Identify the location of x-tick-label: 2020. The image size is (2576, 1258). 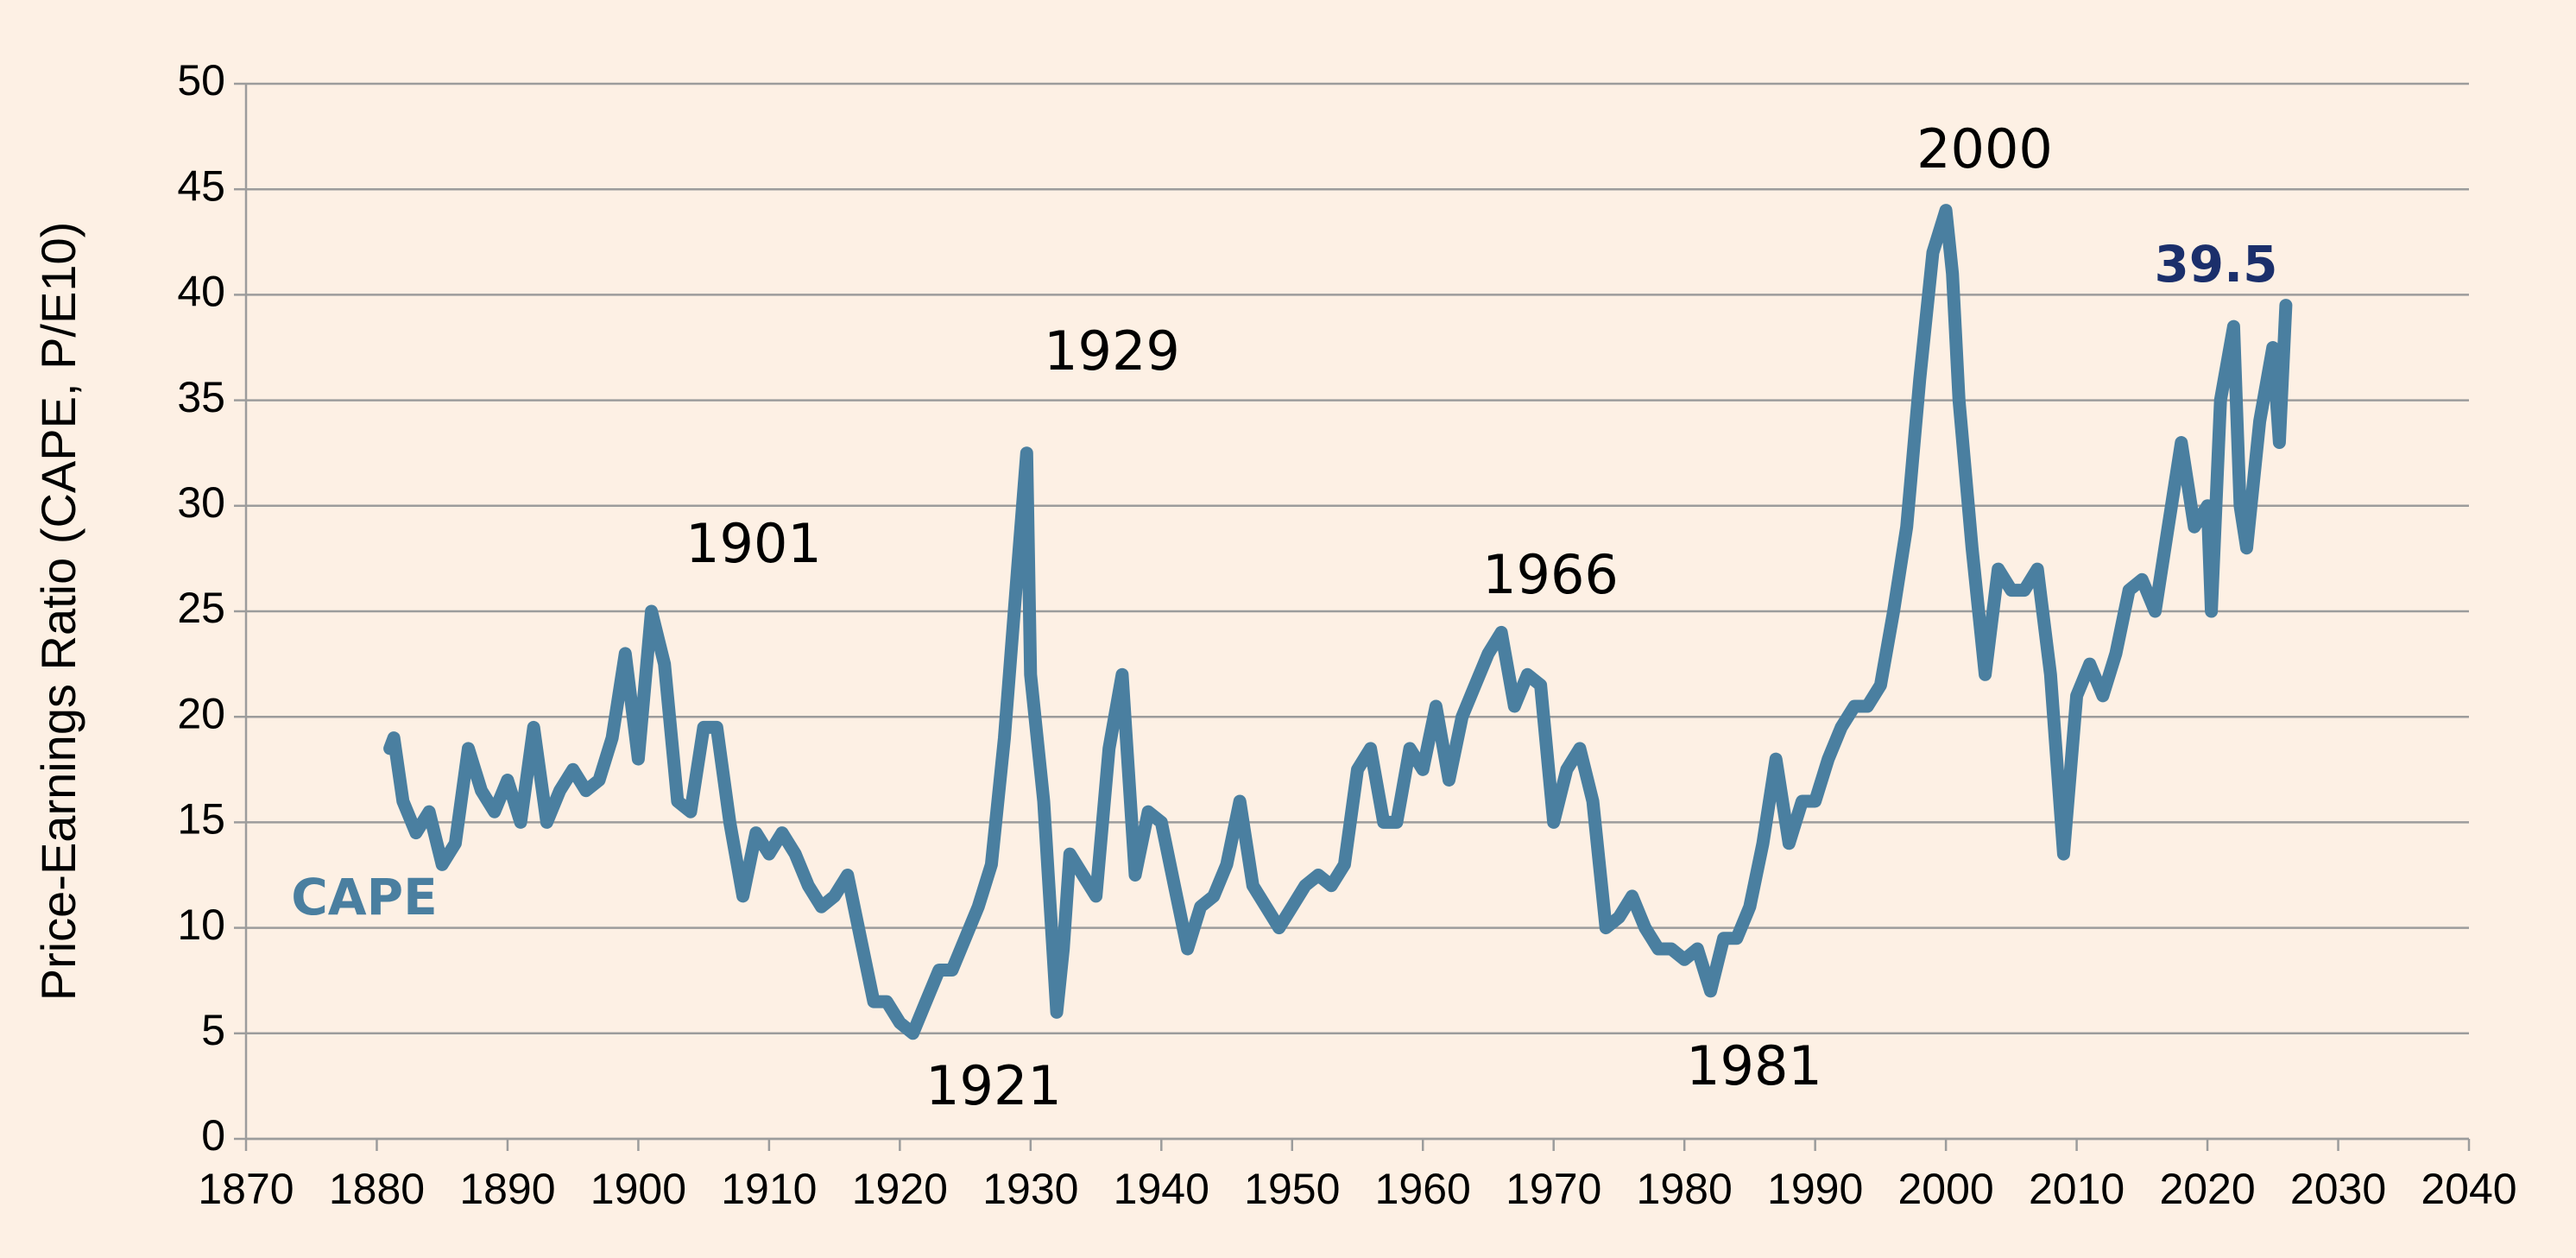
(2207, 1189).